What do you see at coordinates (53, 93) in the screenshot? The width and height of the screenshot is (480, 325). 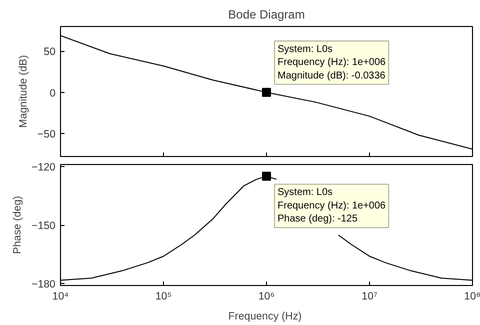 I see `y-tick-label: 0` at bounding box center [53, 93].